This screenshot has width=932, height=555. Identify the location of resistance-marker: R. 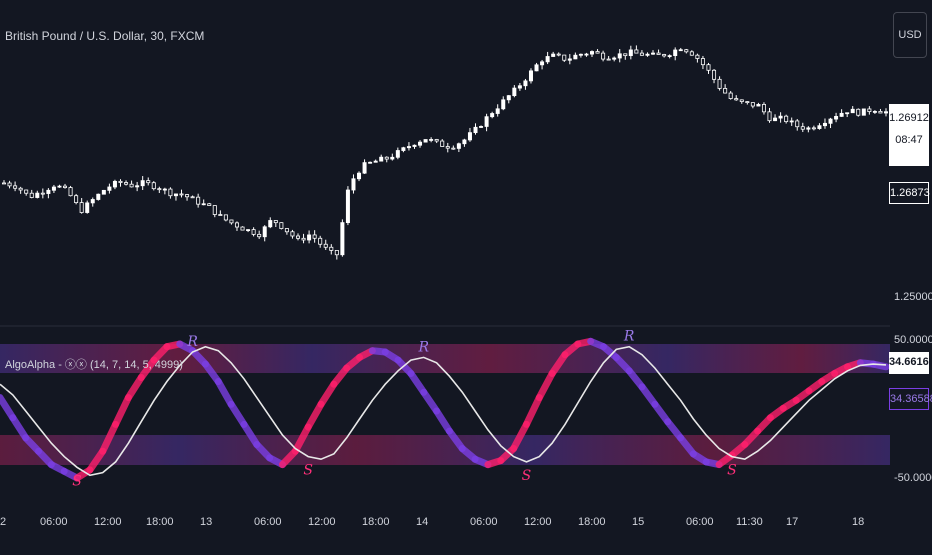
(423, 347).